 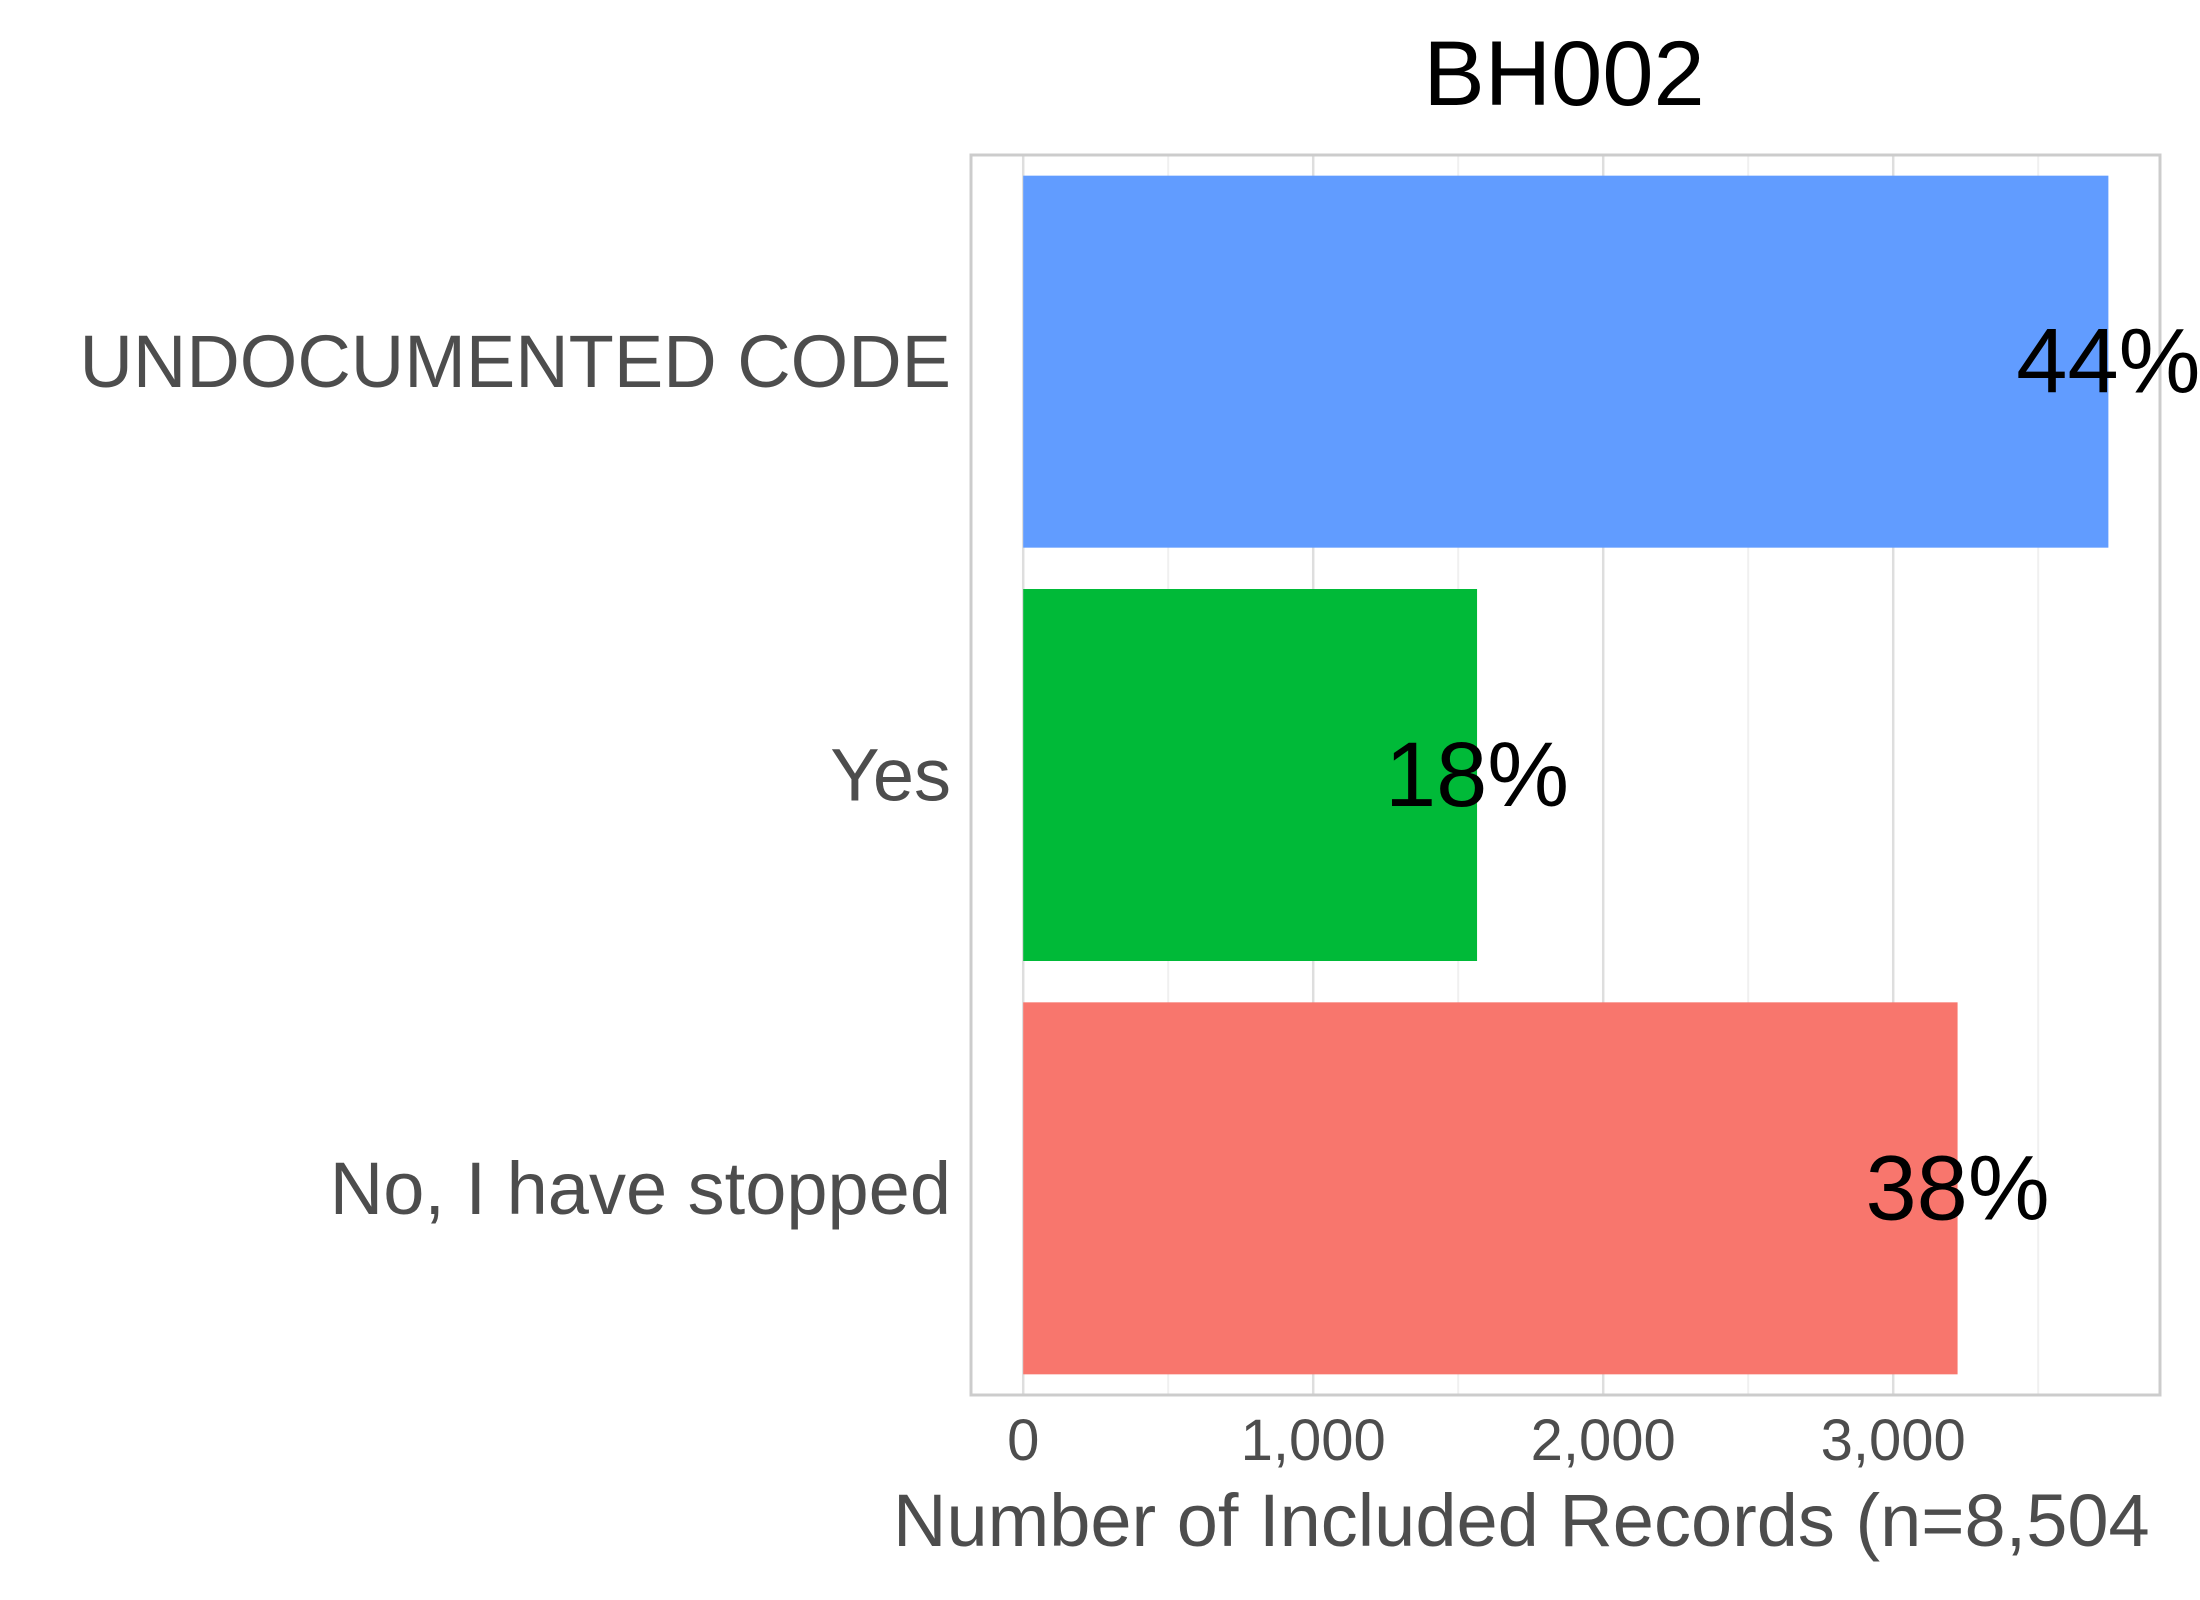 What do you see at coordinates (1313, 1440) in the screenshot?
I see `x-tick-label: 1,000` at bounding box center [1313, 1440].